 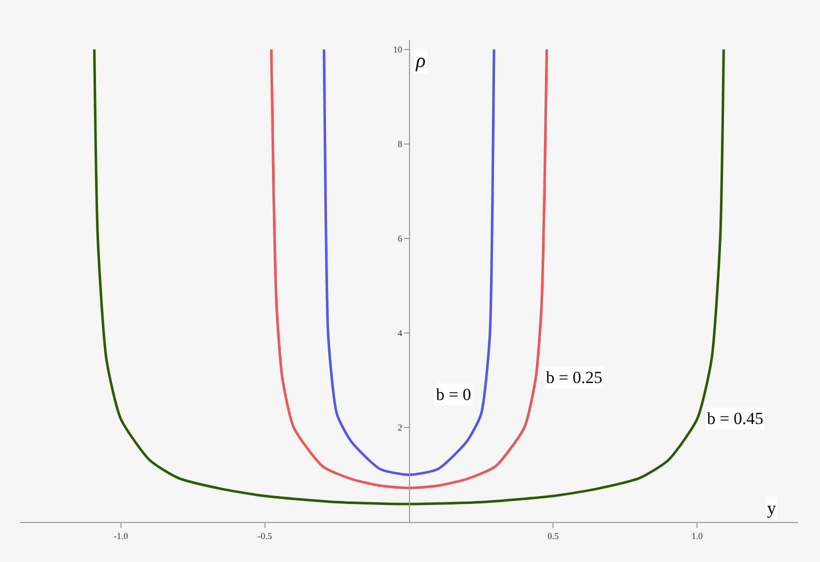 I want to click on y-tick-label: 8, so click(x=400, y=144).